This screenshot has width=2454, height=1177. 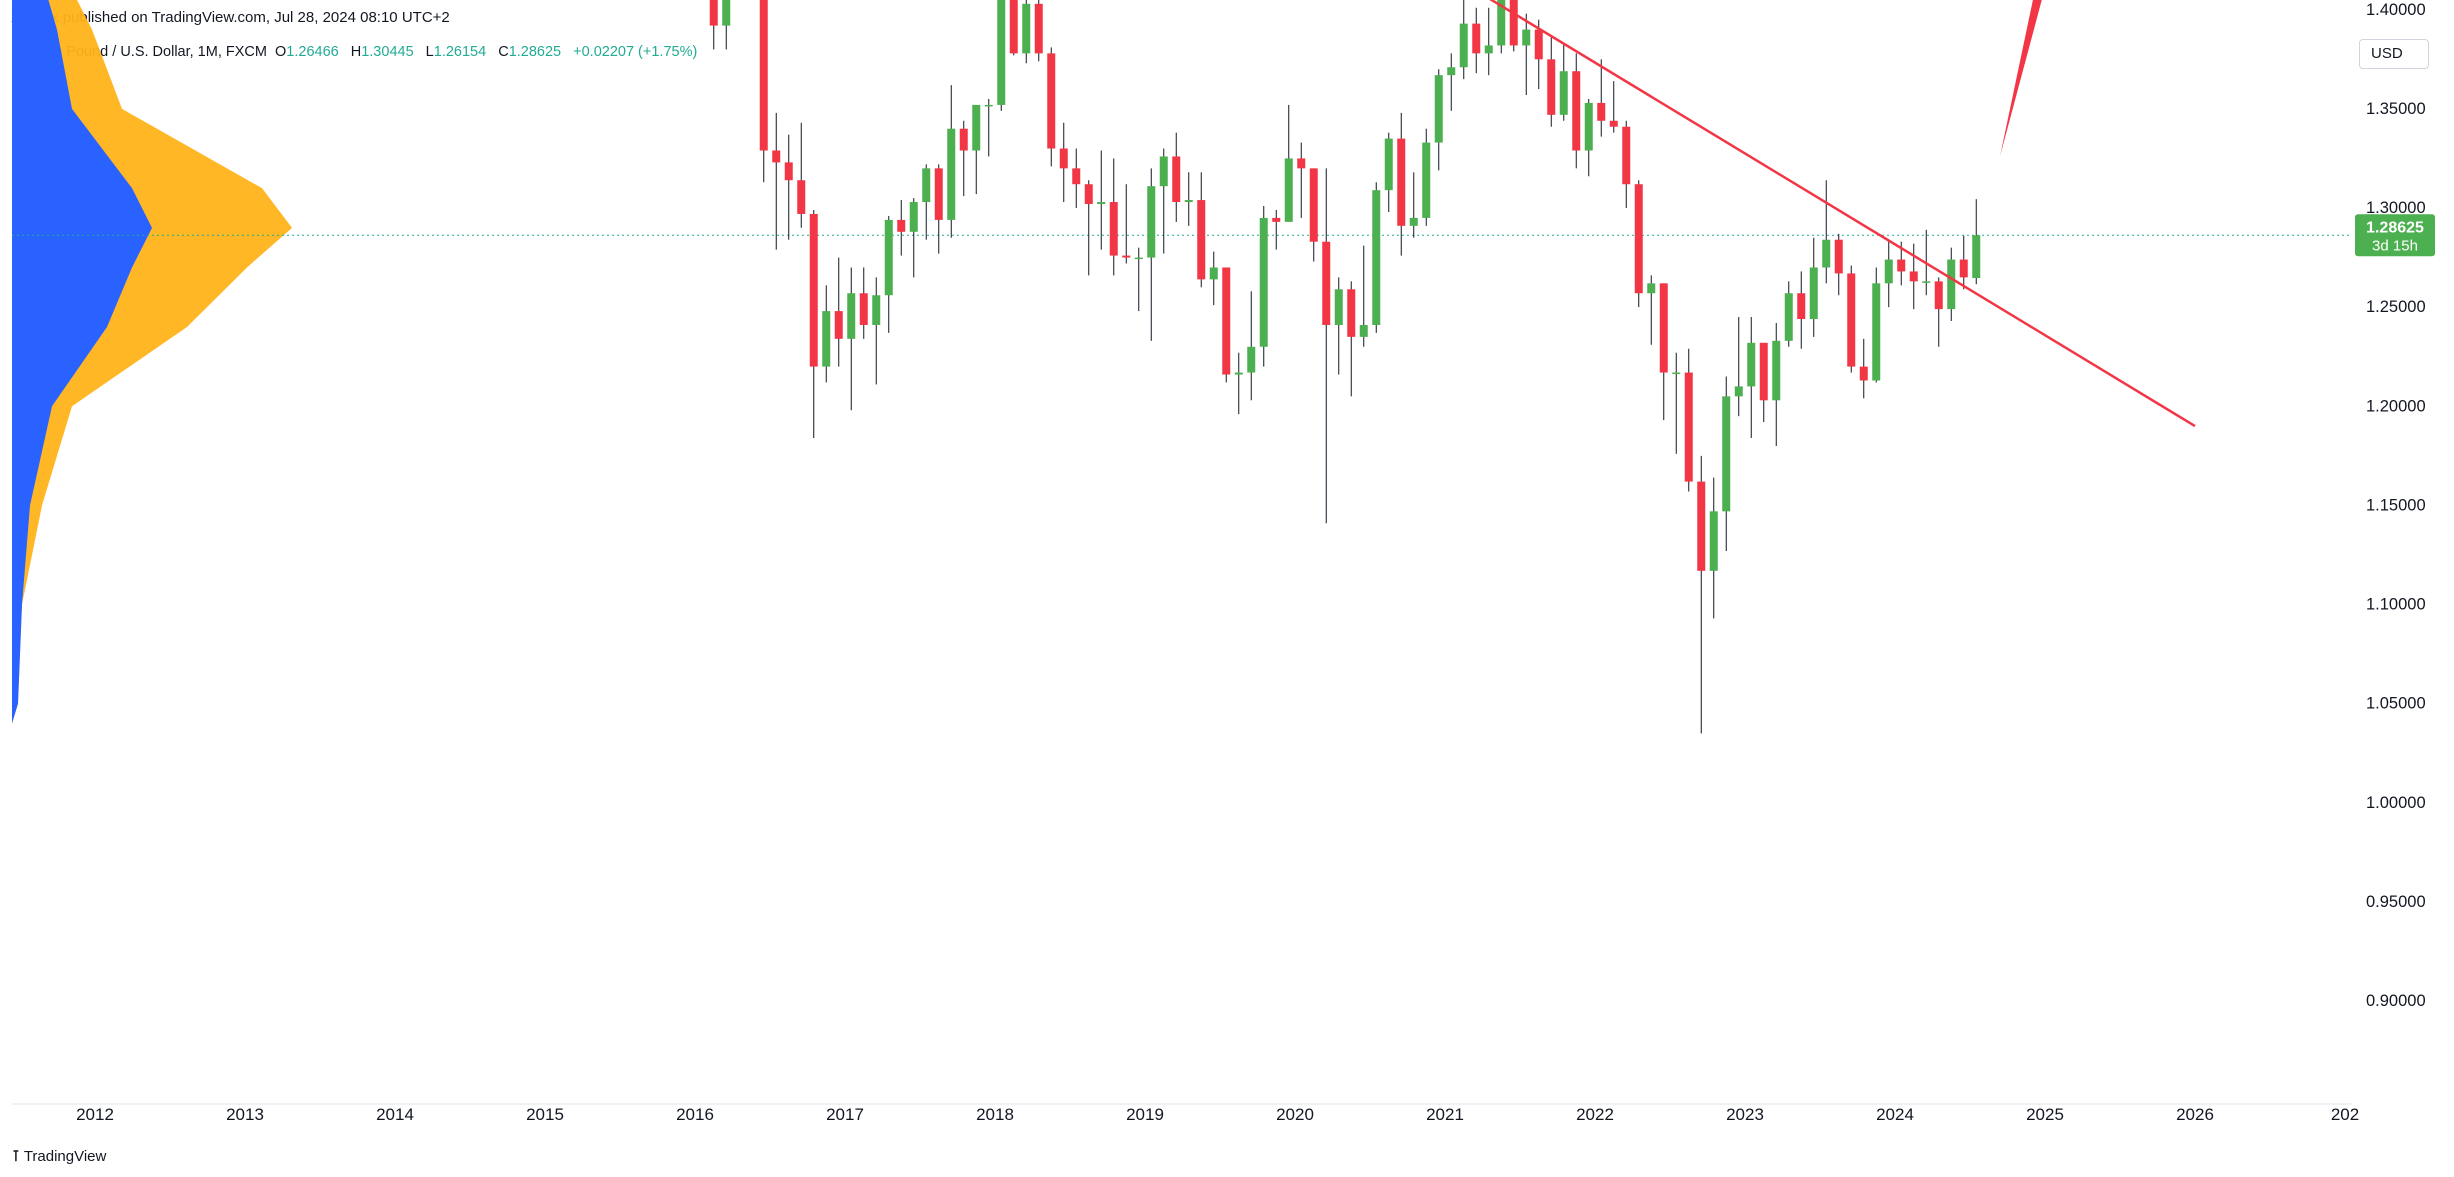 I want to click on tradingview-logo: ⊺ TradingView, so click(x=59, y=1156).